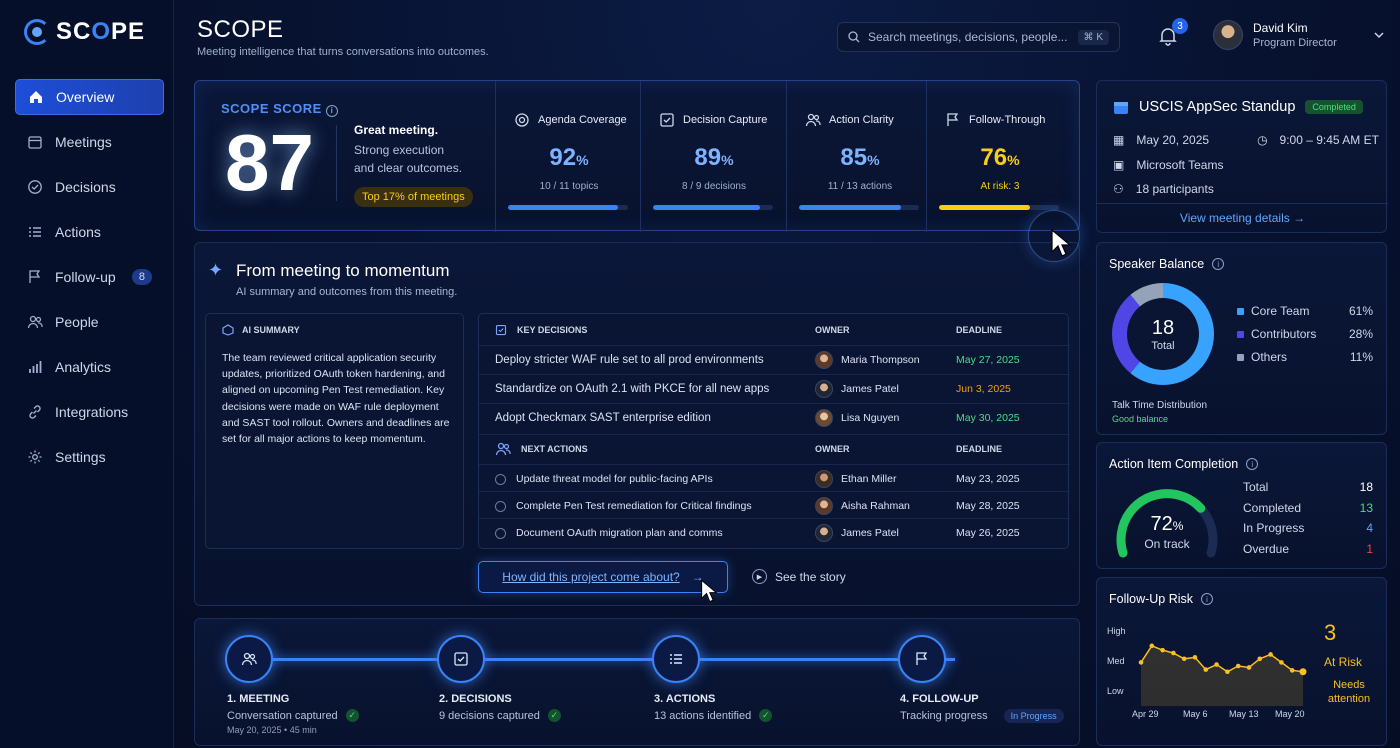 The height and width of the screenshot is (748, 1400). I want to click on timeline-connector, so click(605, 659).